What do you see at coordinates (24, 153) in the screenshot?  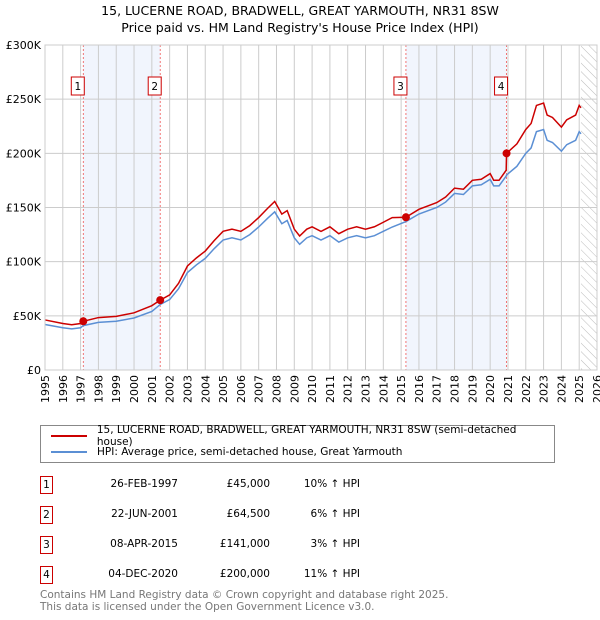 I see `y-tick-label: £200K` at bounding box center [24, 153].